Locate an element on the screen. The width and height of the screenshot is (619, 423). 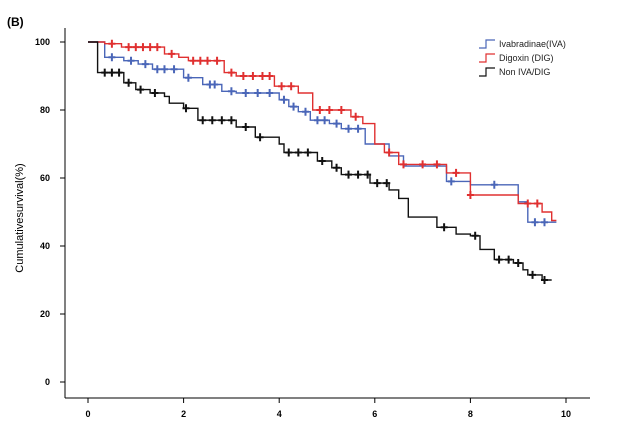
x-tick-label: 10 is located at coordinates (566, 414).